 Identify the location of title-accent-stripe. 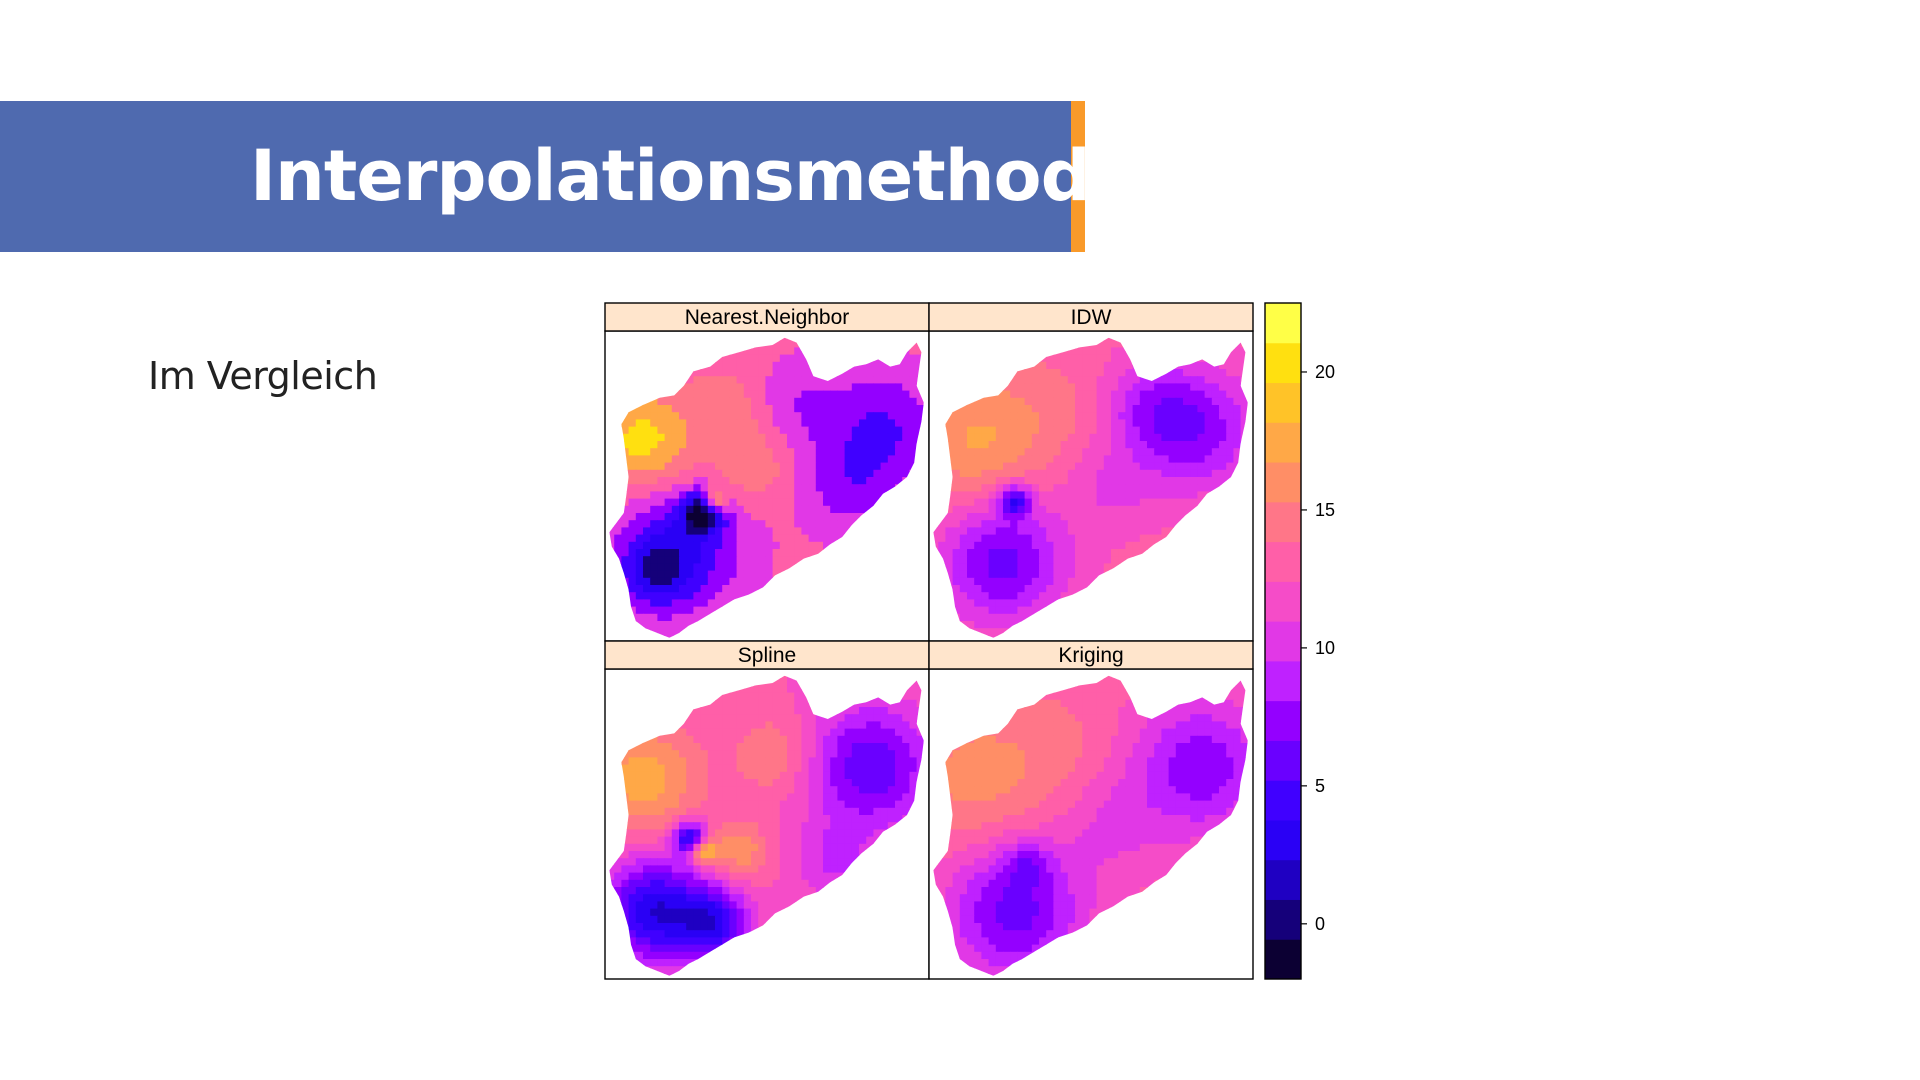
(1078, 176).